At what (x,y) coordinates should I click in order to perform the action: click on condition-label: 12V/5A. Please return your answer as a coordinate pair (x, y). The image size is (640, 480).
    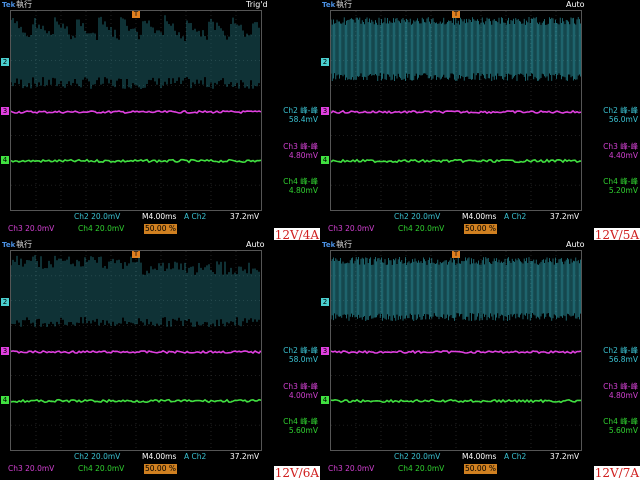
    Looking at the image, I should click on (616, 234).